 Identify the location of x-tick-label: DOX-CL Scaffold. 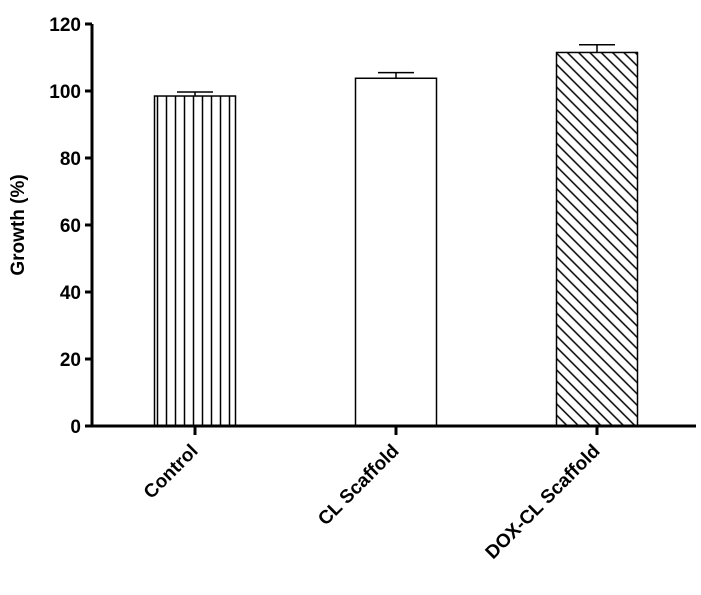
(543, 502).